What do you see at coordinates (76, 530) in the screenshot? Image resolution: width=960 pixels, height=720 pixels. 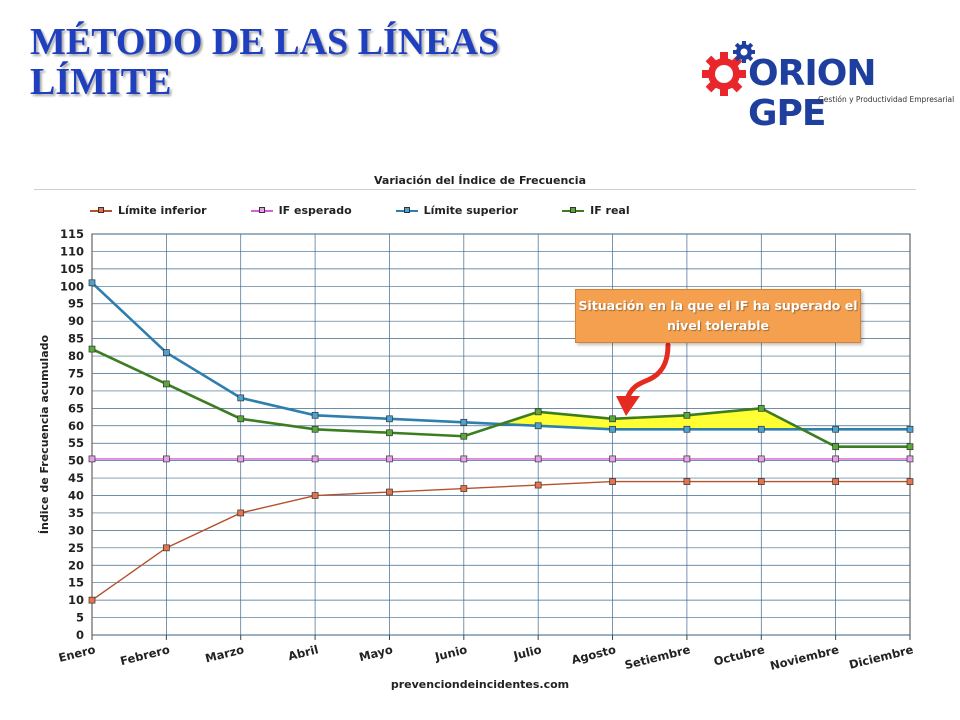 I see `y-tick-label: 30` at bounding box center [76, 530].